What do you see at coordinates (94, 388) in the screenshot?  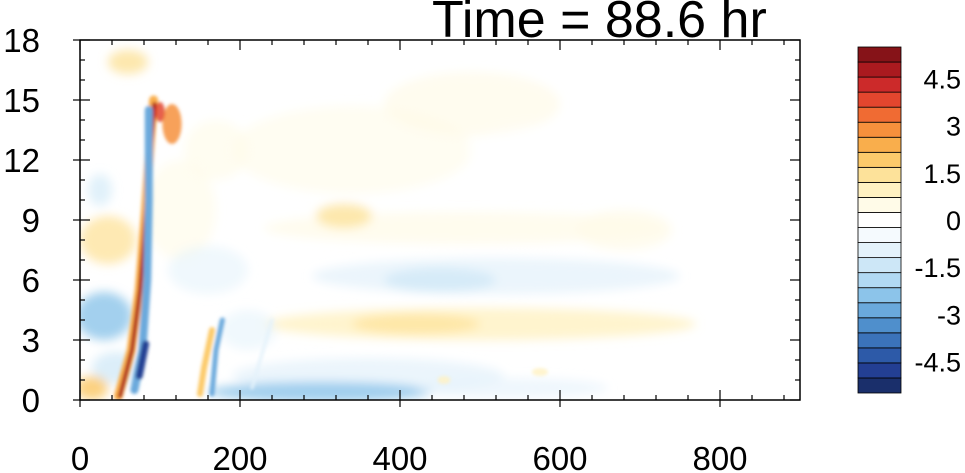 I see `left-surface-positive` at bounding box center [94, 388].